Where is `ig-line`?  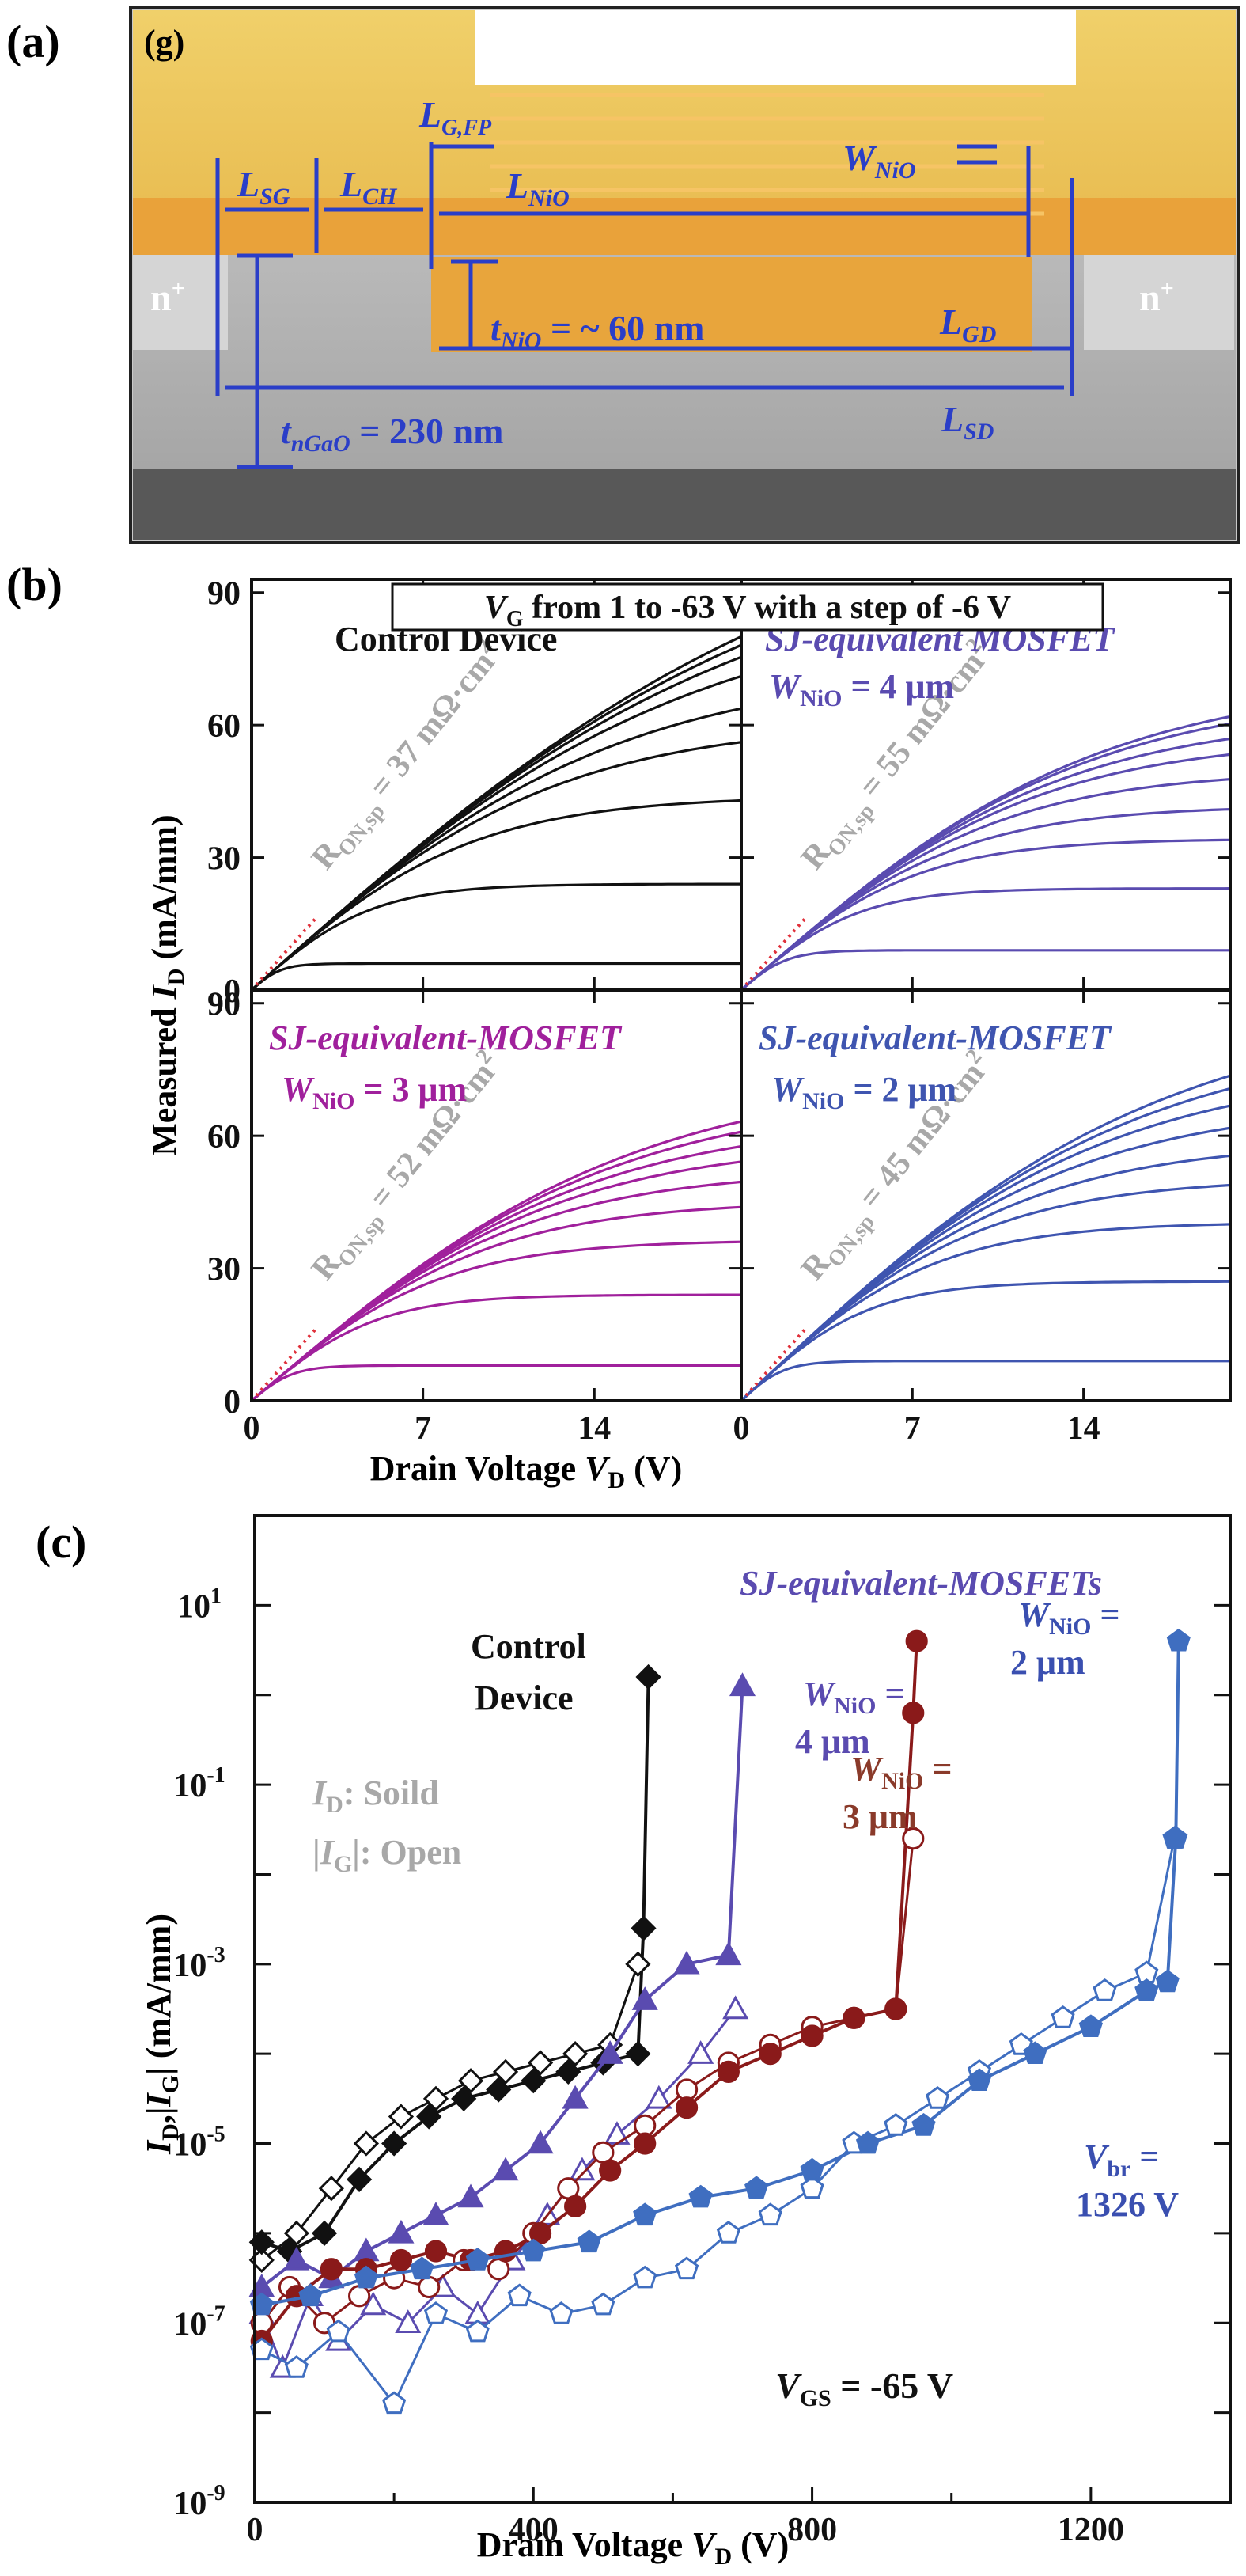
ig-line is located at coordinates (449, 2112).